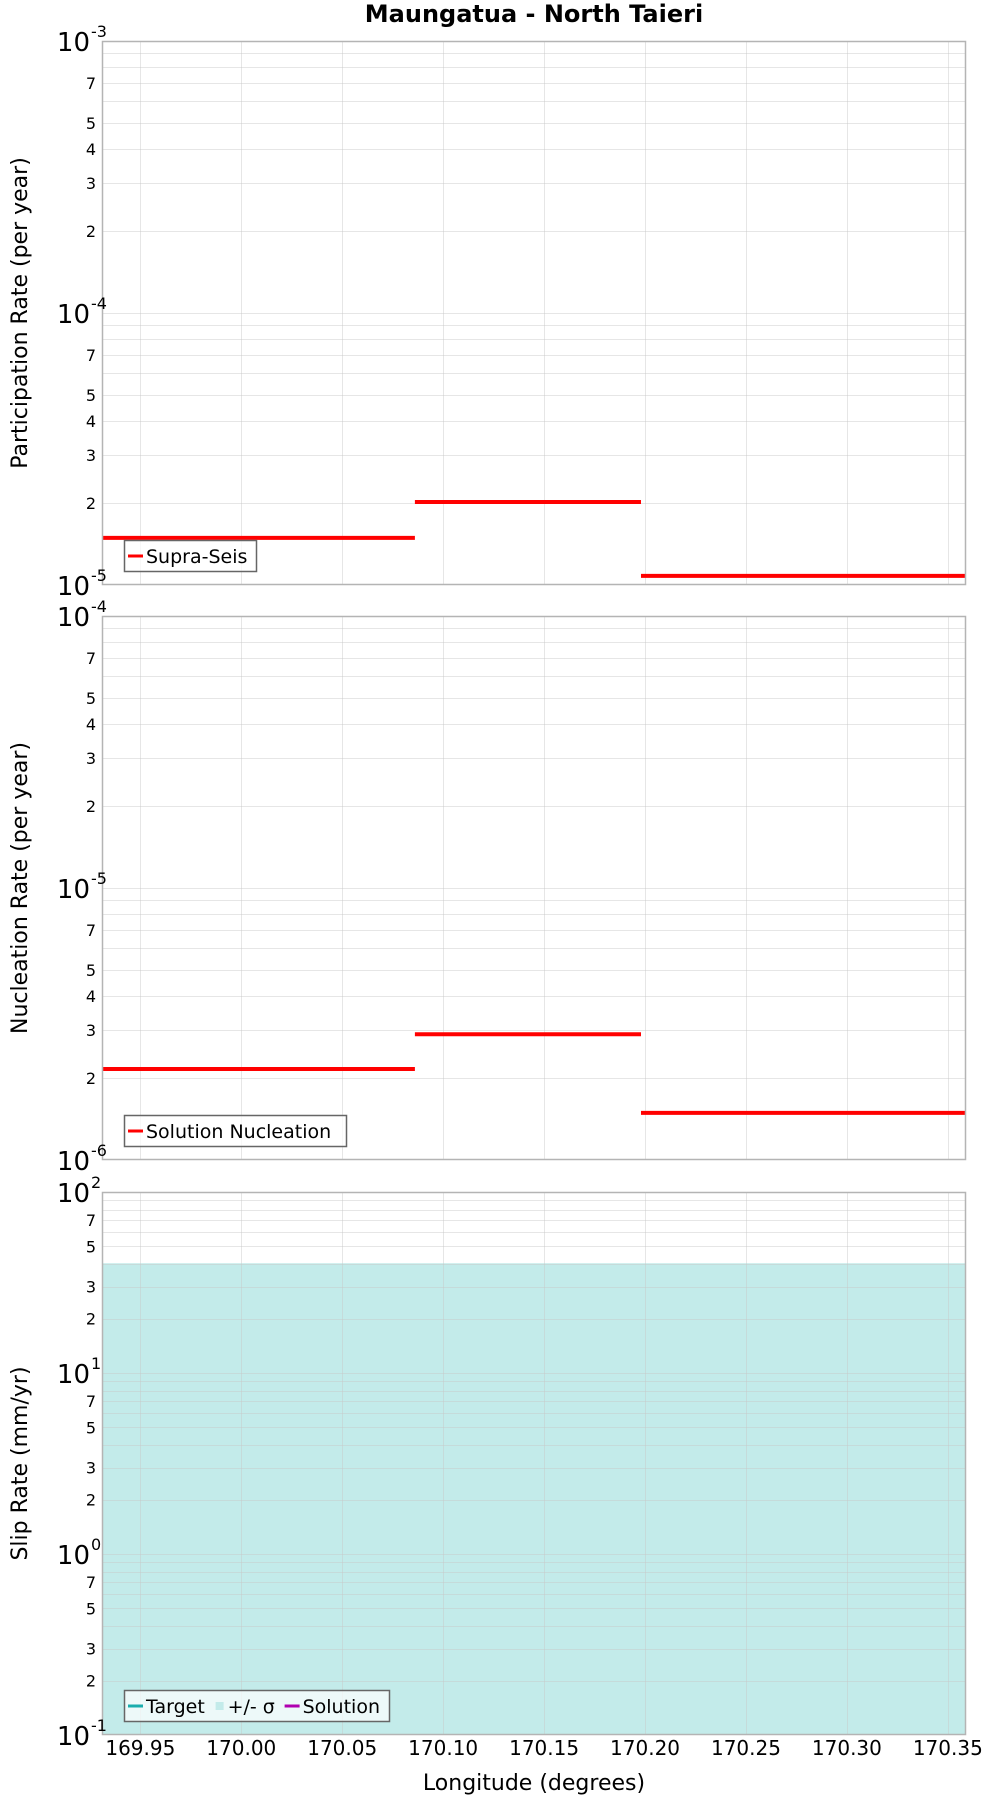 The height and width of the screenshot is (1804, 1000). What do you see at coordinates (534, 14) in the screenshot?
I see `chart-title: Maungatua - North Taieri` at bounding box center [534, 14].